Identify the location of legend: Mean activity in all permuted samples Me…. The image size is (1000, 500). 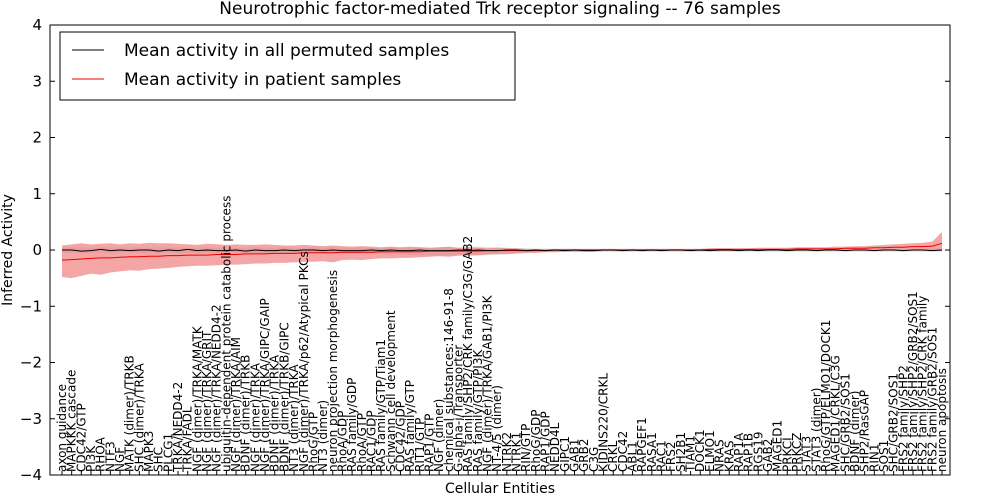
(287, 66).